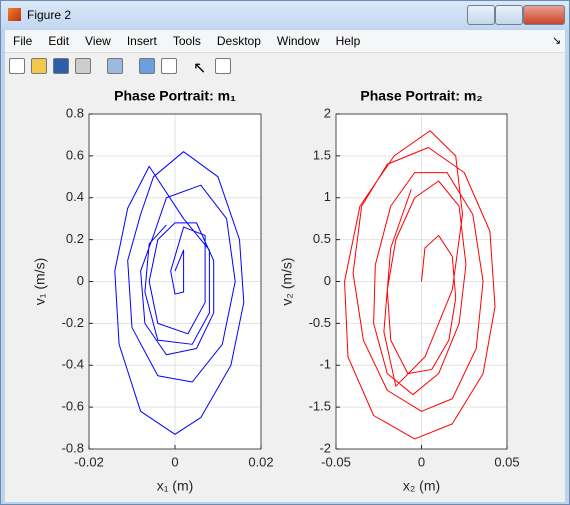 The height and width of the screenshot is (505, 570). What do you see at coordinates (73, 322) in the screenshot?
I see `y-tick-label: -0.2` at bounding box center [73, 322].